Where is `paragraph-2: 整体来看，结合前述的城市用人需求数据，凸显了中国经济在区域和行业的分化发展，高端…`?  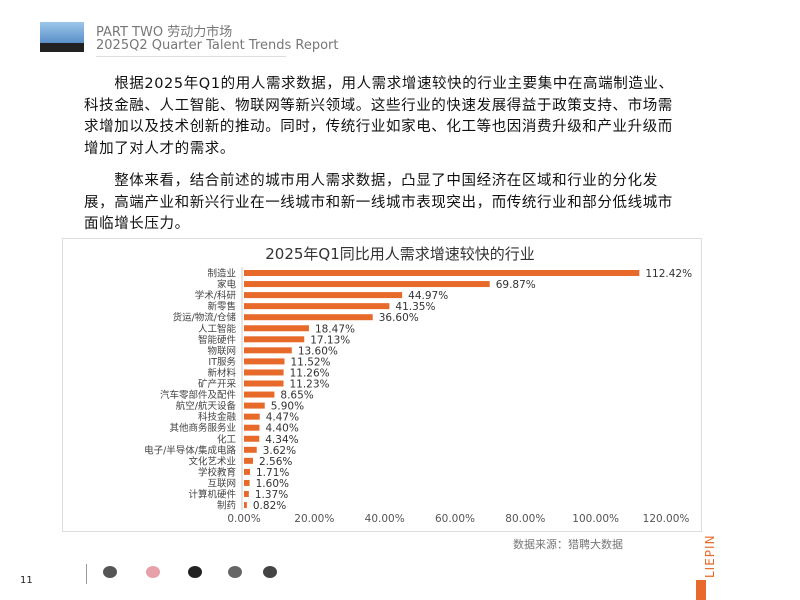
paragraph-2: 整体来看，结合前述的城市用人需求数据，凸显了中国经济在区域和行业的分化发展，高端… is located at coordinates (378, 202).